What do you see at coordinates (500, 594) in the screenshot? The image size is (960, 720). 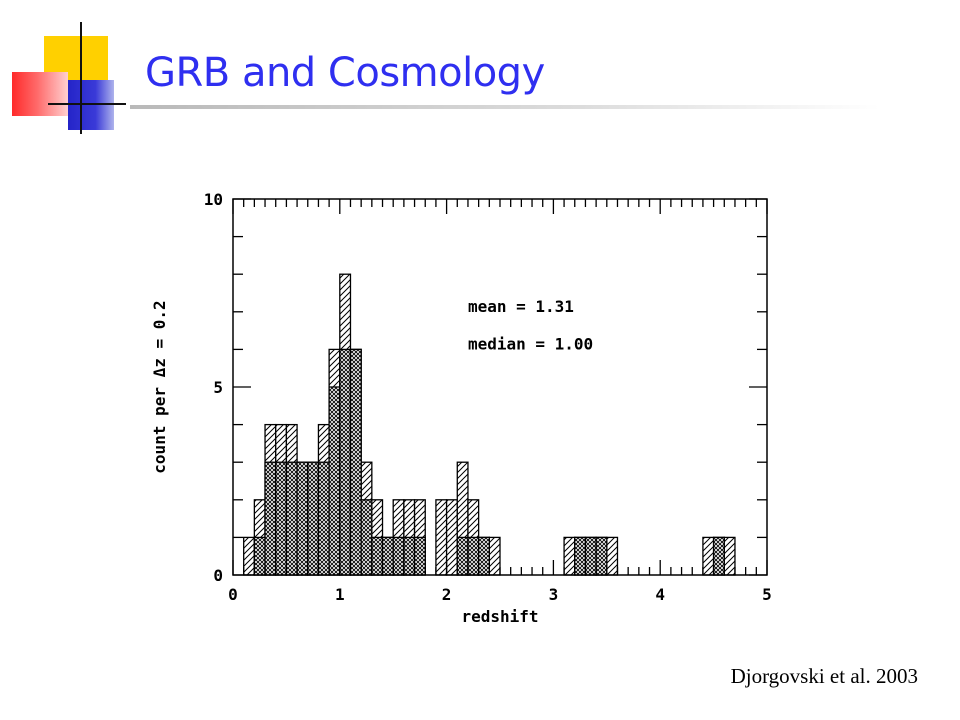 I see `x-tick-labels: 0 1 2 3 4 5` at bounding box center [500, 594].